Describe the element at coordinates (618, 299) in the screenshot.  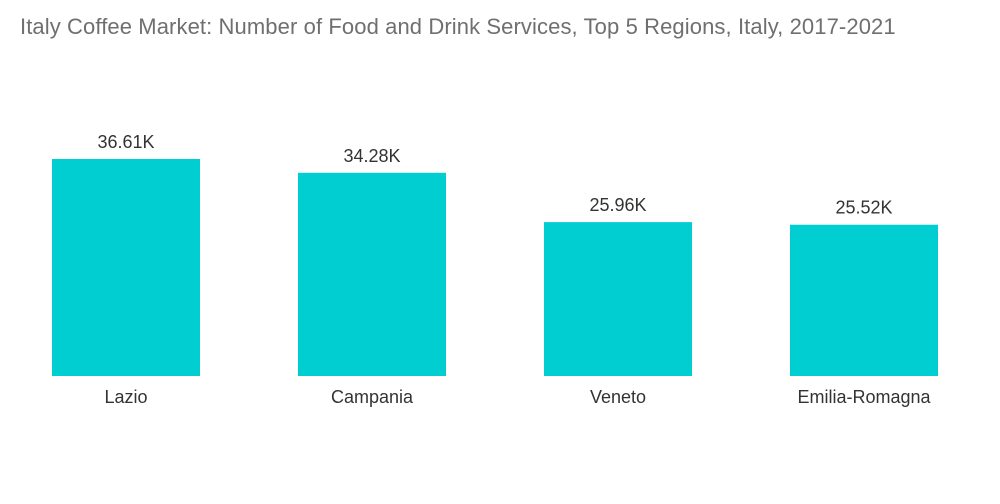
I see `bar-veneto` at that location.